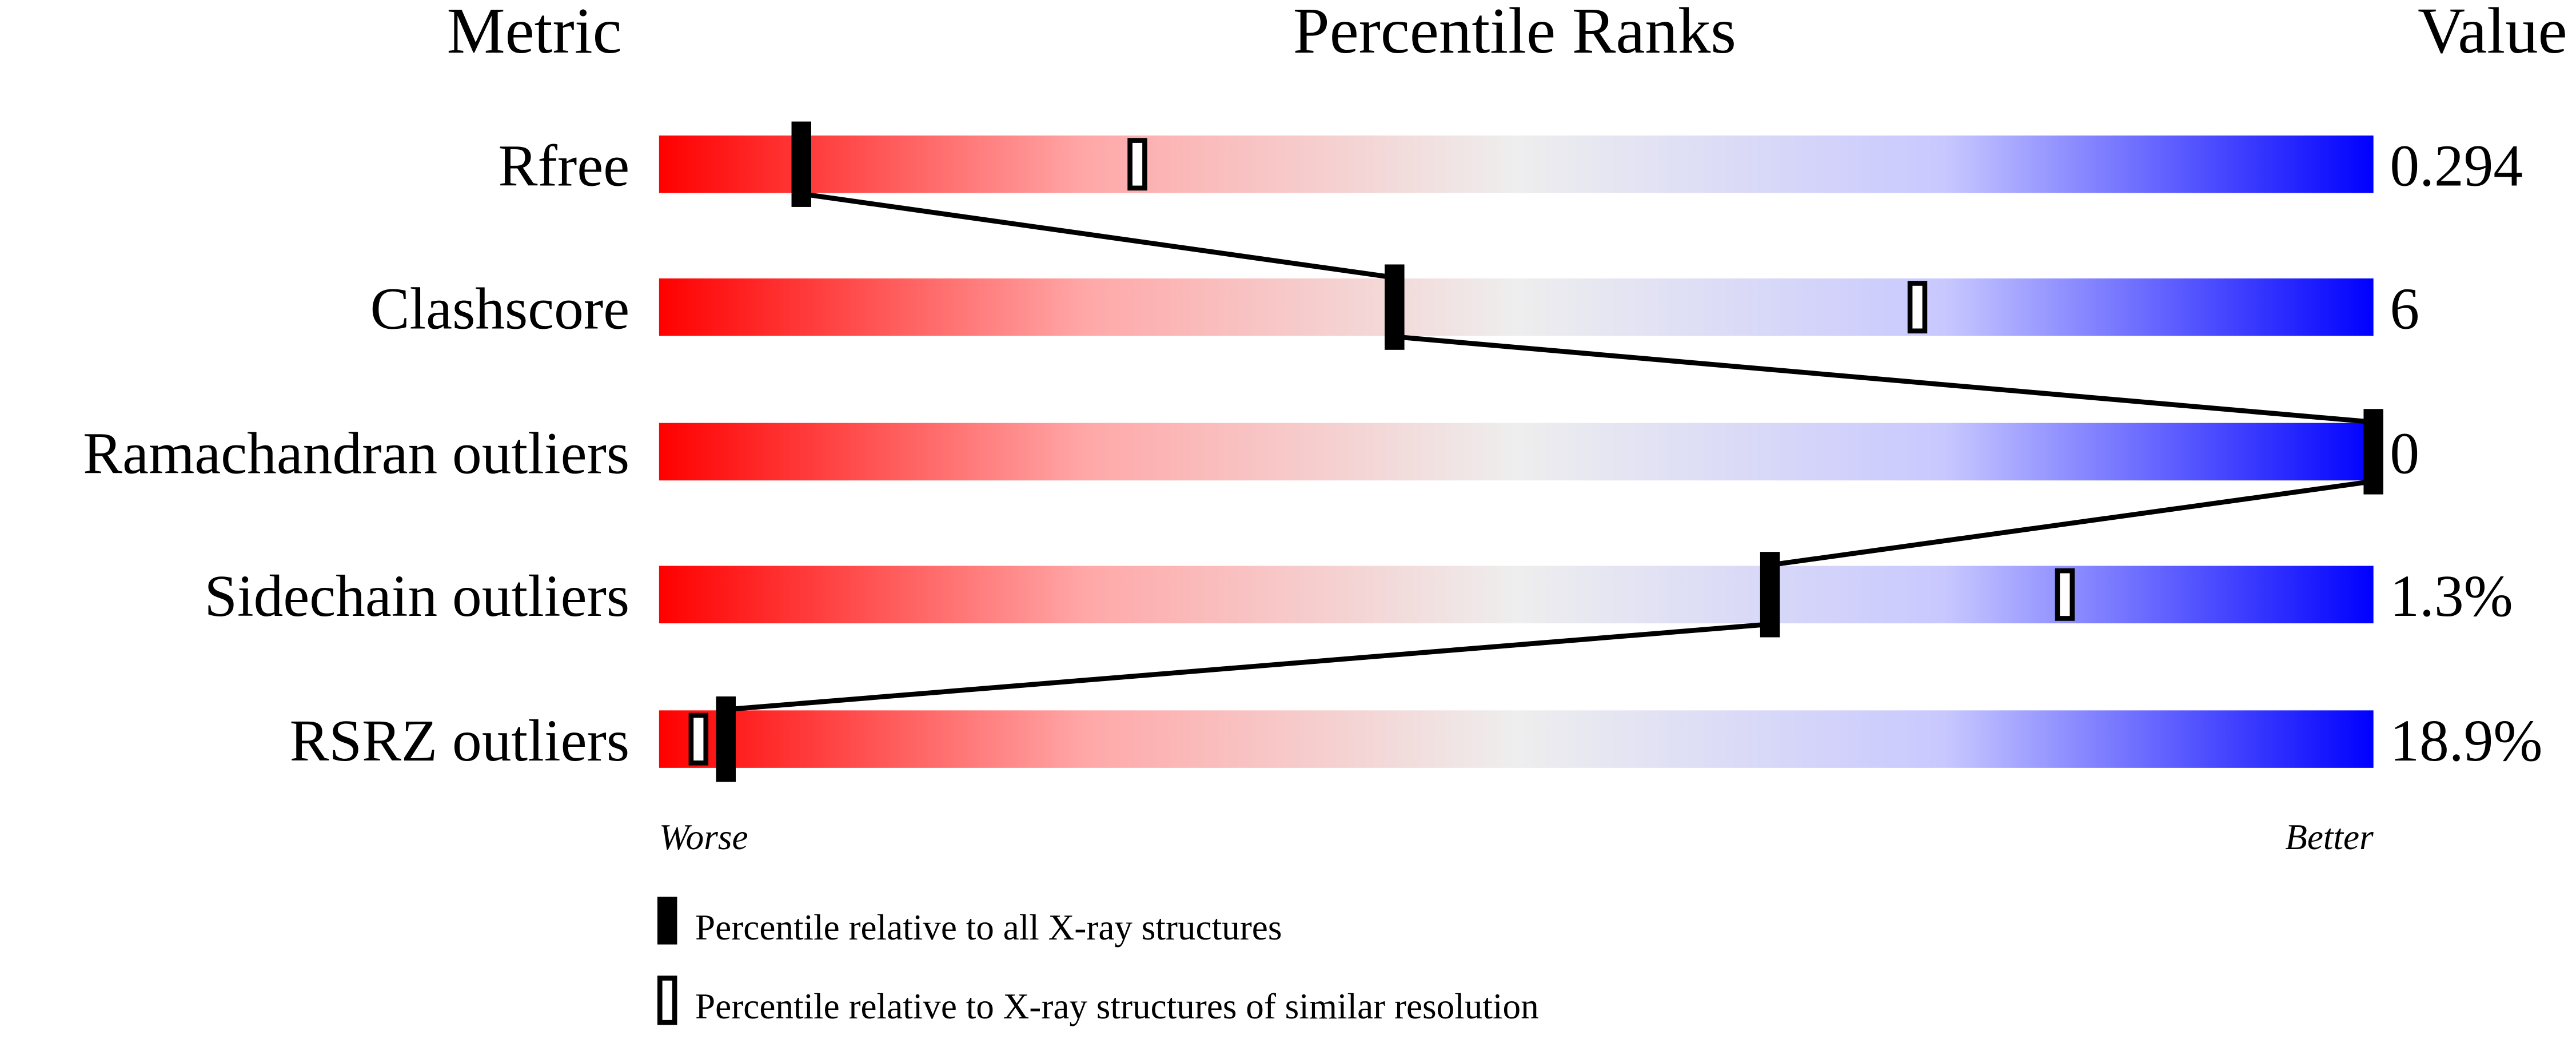 The width and height of the screenshot is (2576, 1043). I want to click on metric-label: RSRZ outliers, so click(460, 741).